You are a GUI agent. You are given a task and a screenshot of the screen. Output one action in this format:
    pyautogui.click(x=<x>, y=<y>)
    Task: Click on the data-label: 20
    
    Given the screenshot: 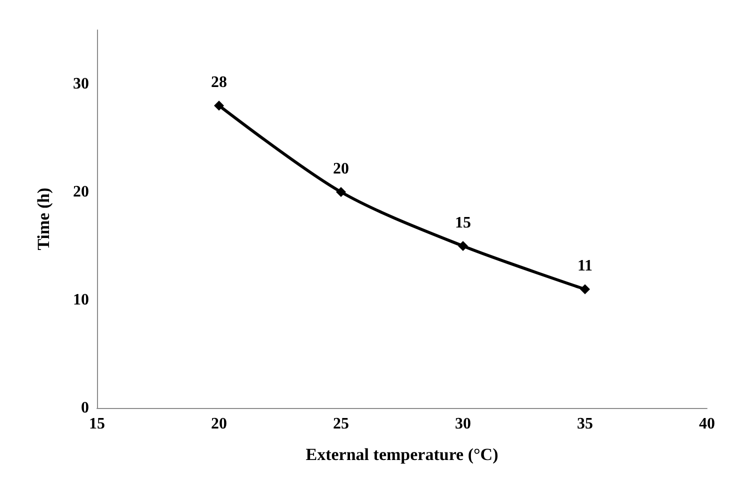 What is the action you would take?
    pyautogui.click(x=341, y=169)
    